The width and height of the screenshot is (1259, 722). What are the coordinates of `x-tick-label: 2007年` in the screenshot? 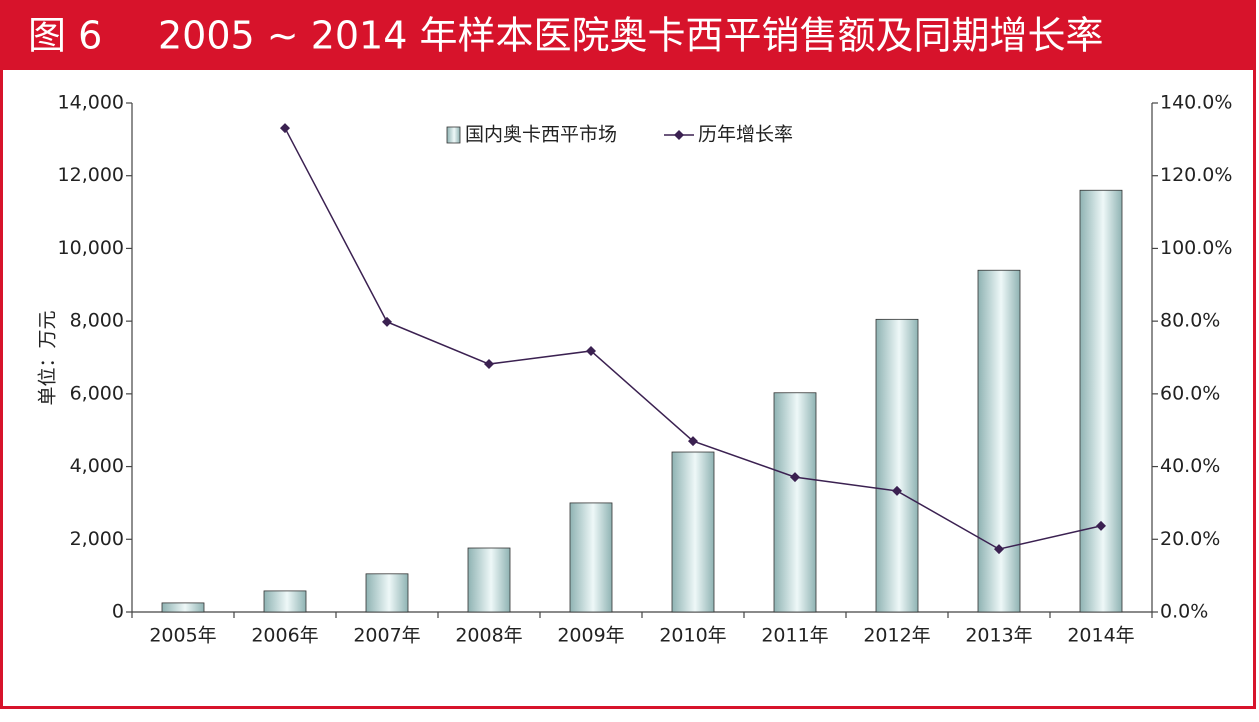 It's located at (386, 636).